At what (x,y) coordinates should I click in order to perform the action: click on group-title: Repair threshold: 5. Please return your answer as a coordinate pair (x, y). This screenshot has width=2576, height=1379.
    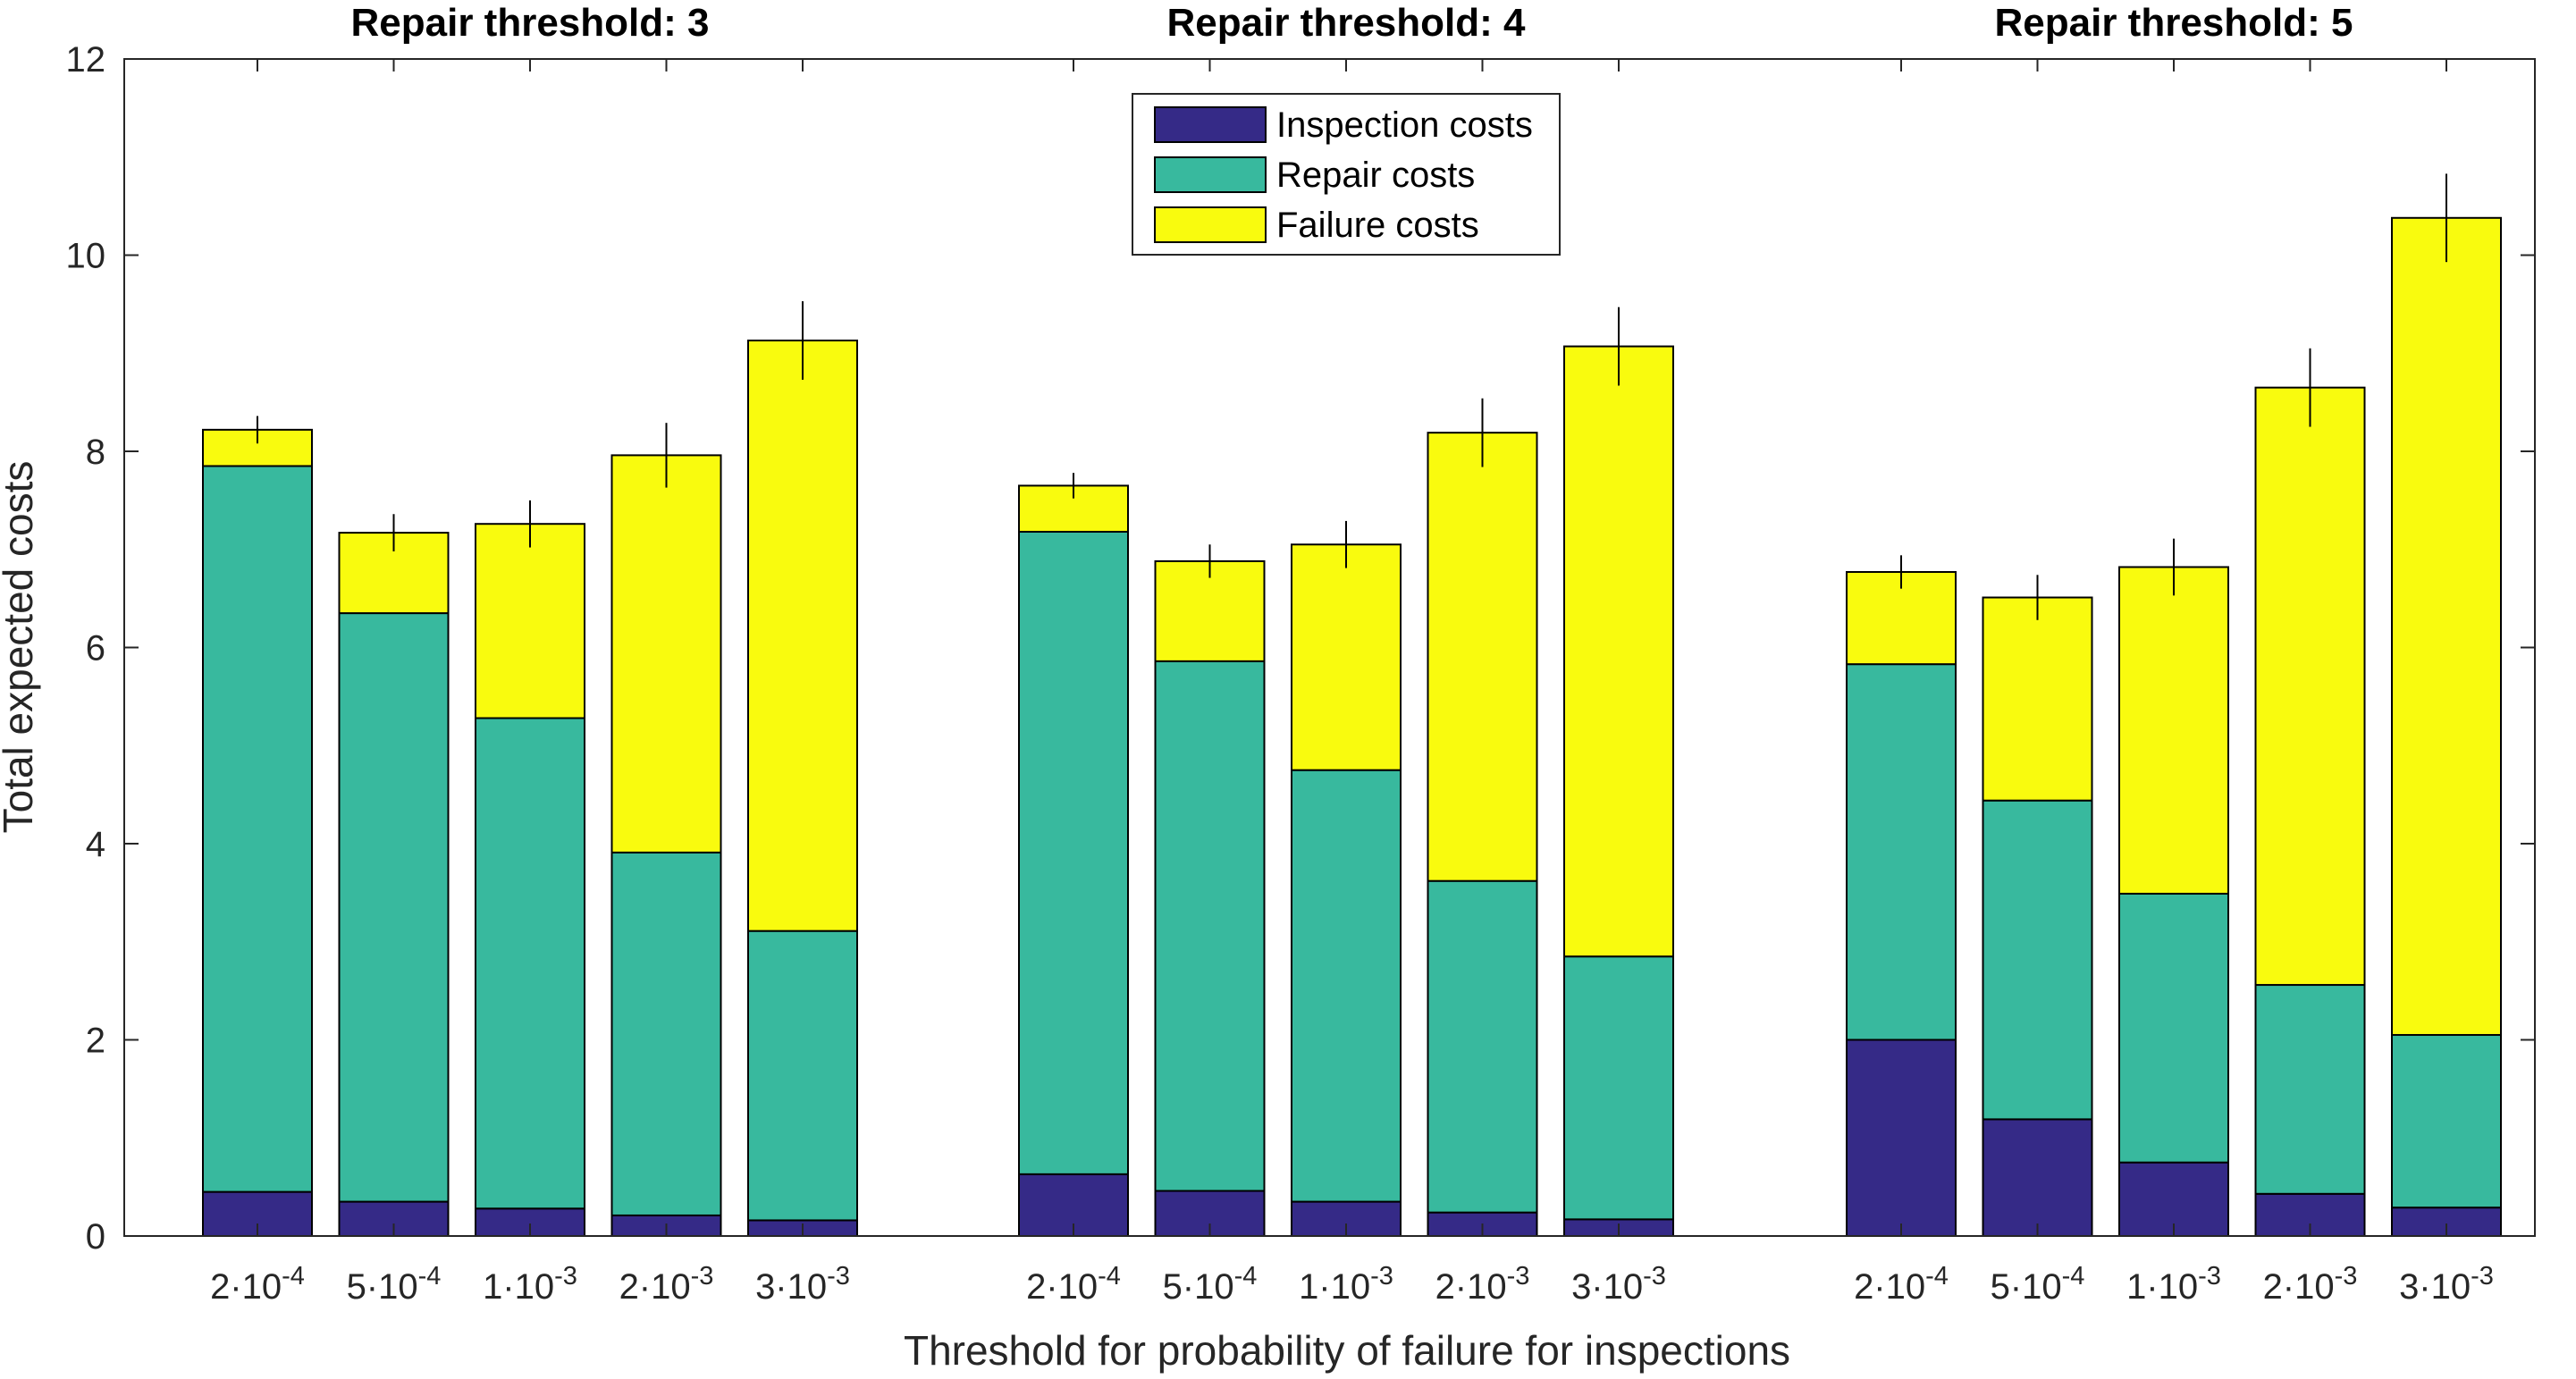
    Looking at the image, I should click on (2174, 23).